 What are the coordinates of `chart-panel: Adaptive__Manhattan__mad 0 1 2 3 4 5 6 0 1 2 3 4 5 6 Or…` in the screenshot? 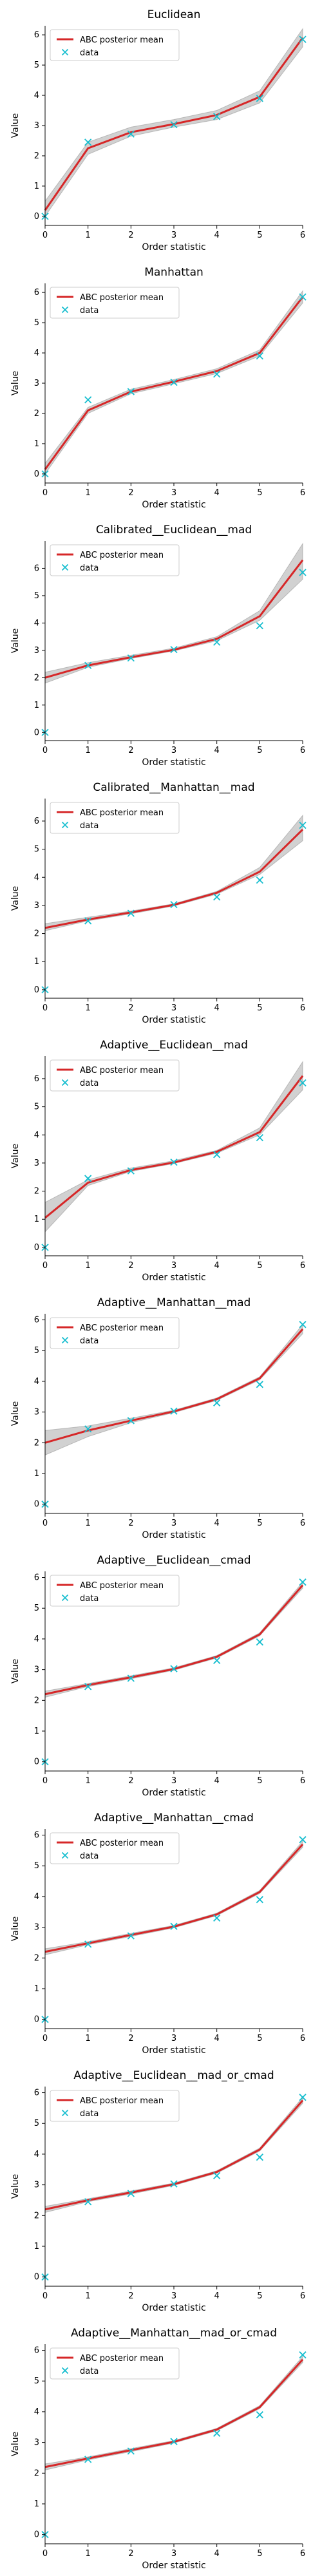 It's located at (159, 1418).